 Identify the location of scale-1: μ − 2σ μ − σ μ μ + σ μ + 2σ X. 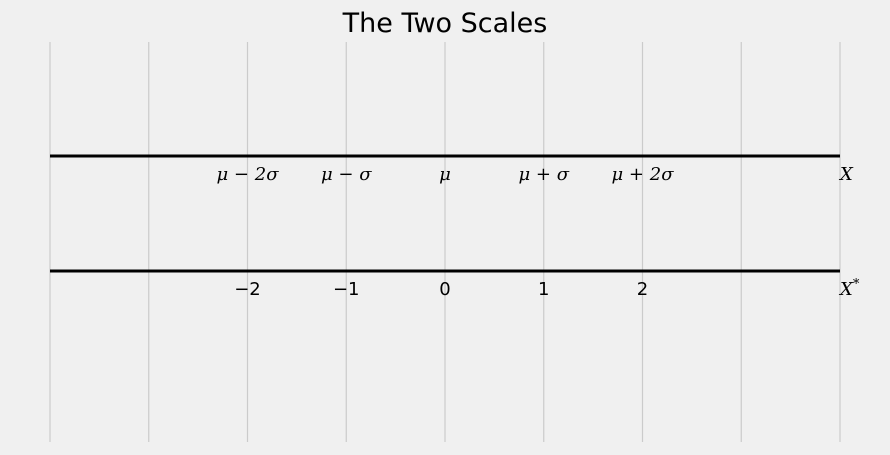
(452, 169).